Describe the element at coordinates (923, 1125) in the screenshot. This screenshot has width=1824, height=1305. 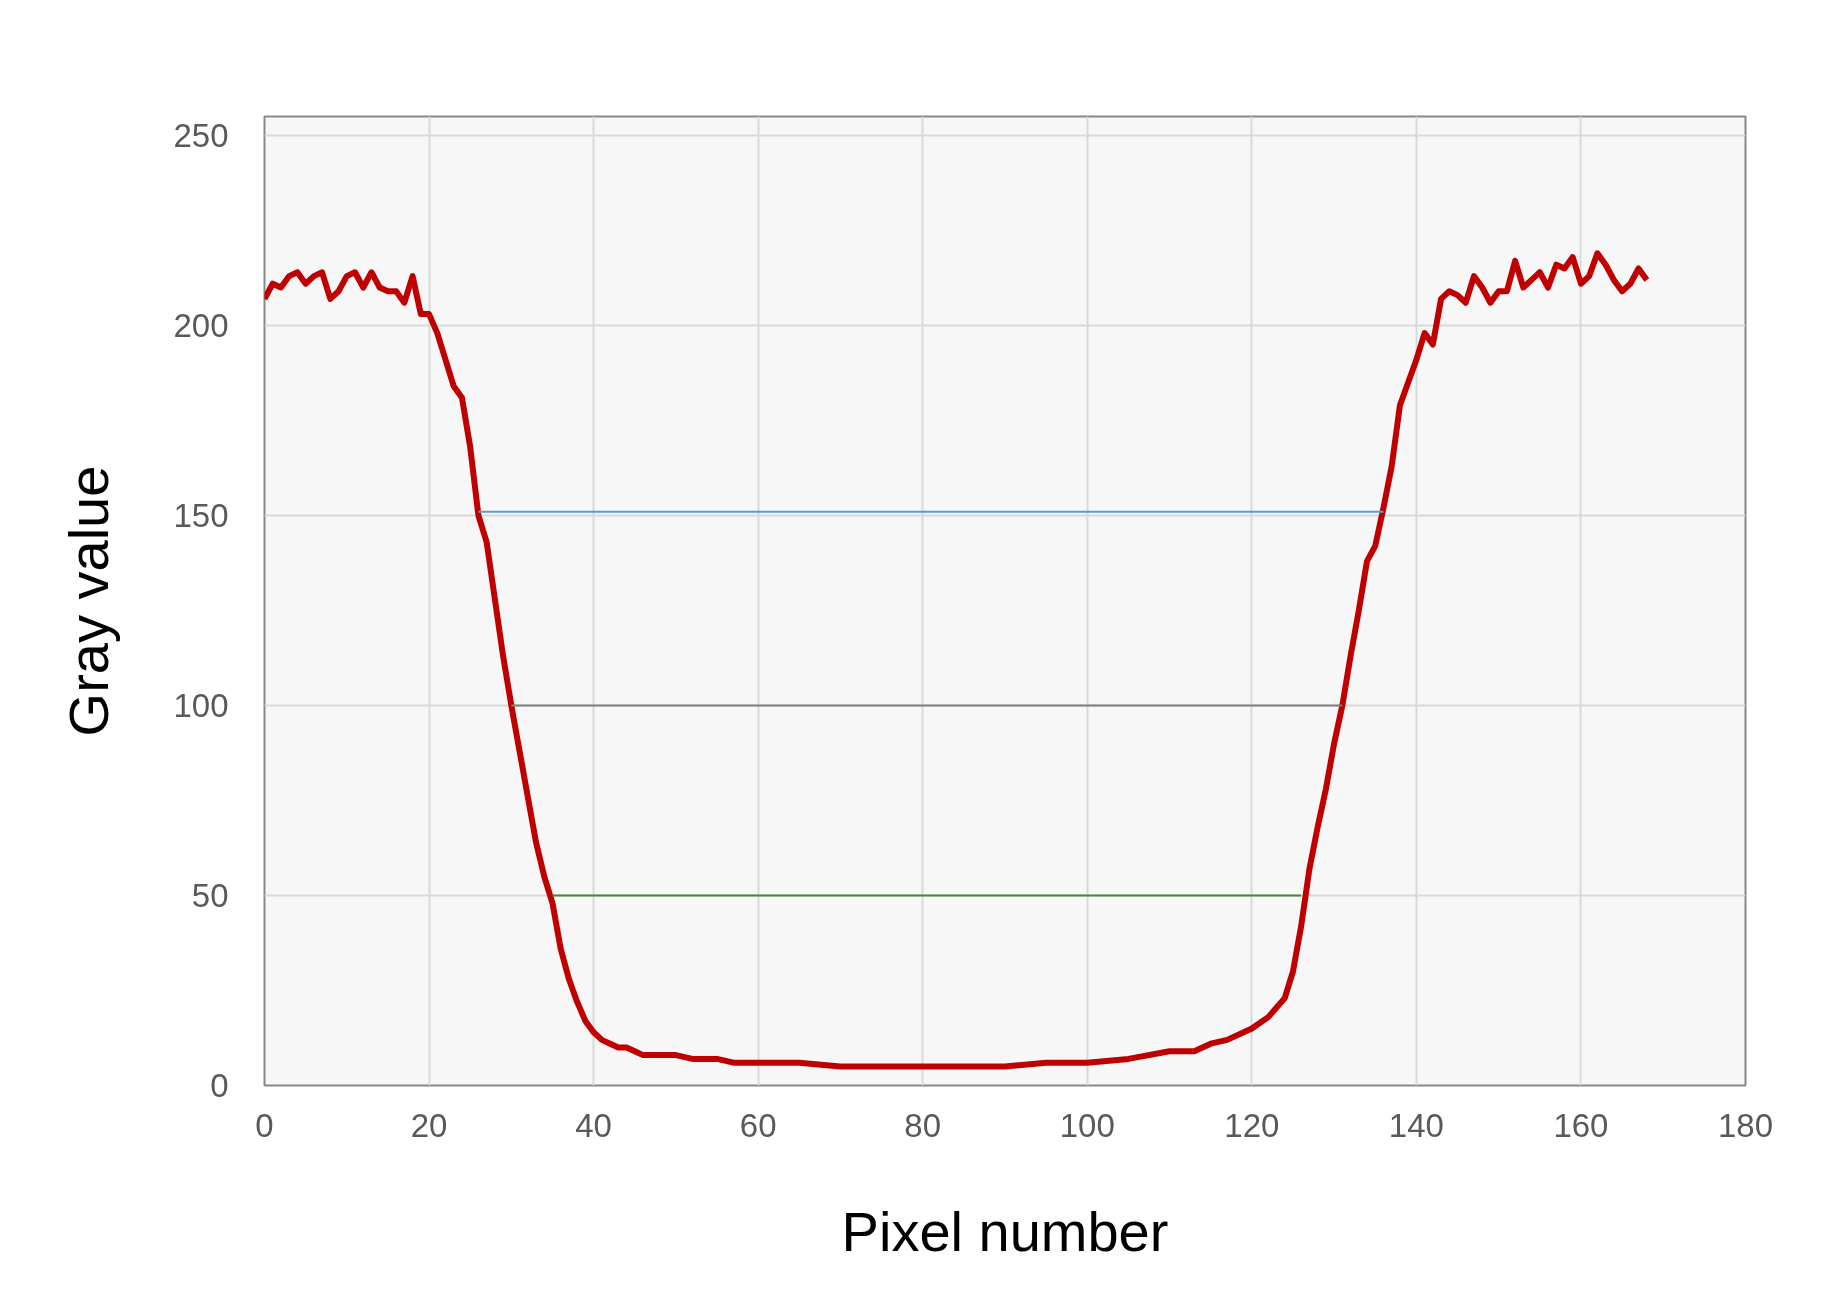
I see `x-tick-label: 80` at that location.